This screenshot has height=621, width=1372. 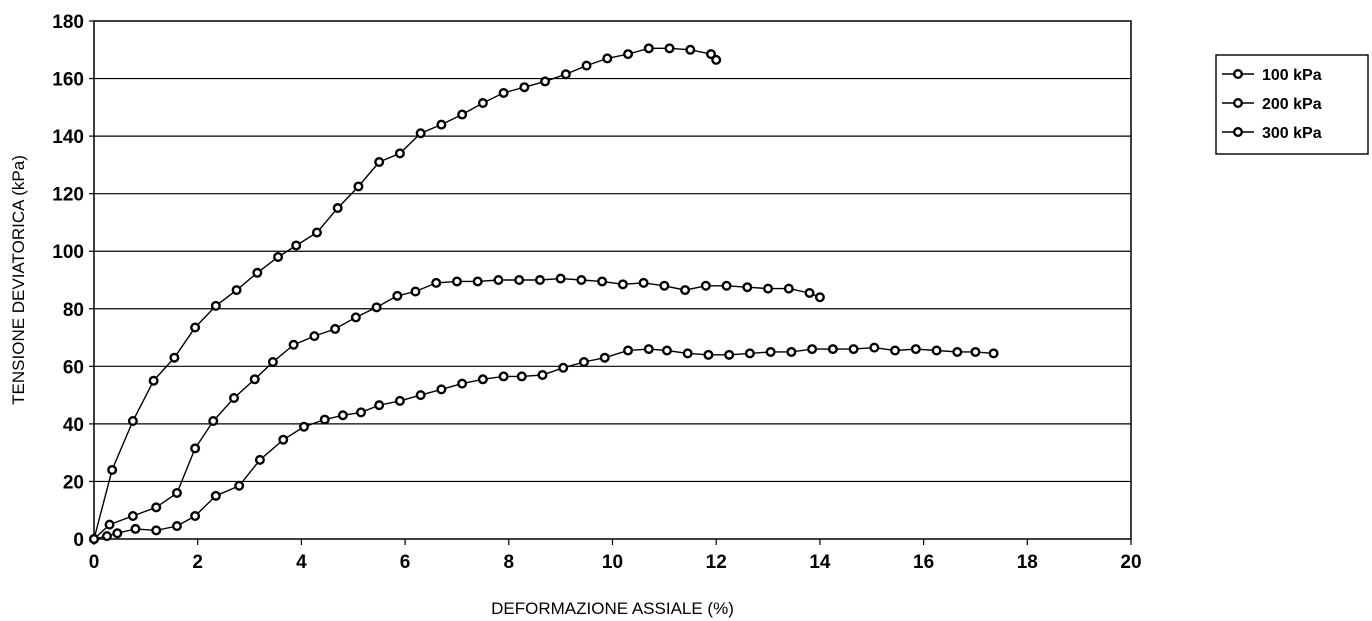 I want to click on y-tick-label: 40, so click(x=73, y=425).